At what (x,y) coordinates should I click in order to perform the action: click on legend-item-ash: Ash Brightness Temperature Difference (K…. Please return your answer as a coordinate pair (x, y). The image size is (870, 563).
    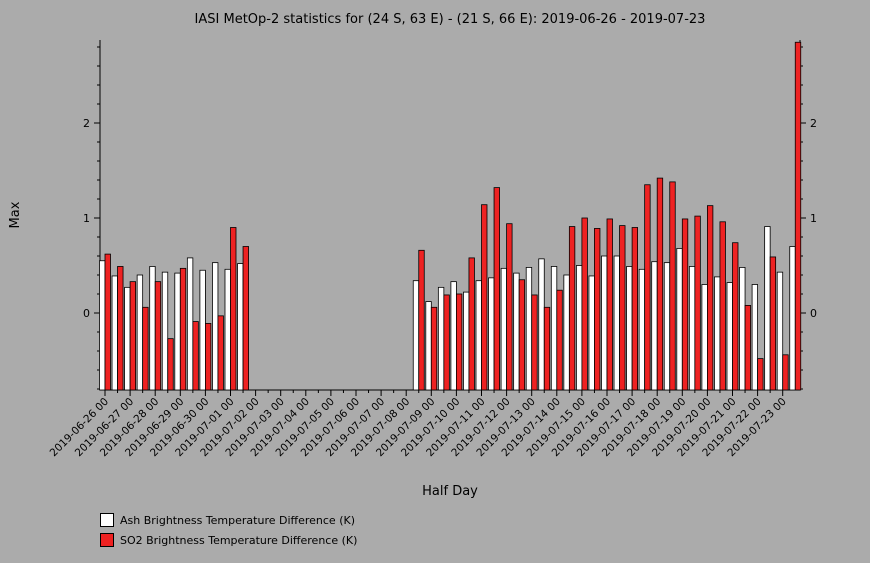
    Looking at the image, I should click on (227, 520).